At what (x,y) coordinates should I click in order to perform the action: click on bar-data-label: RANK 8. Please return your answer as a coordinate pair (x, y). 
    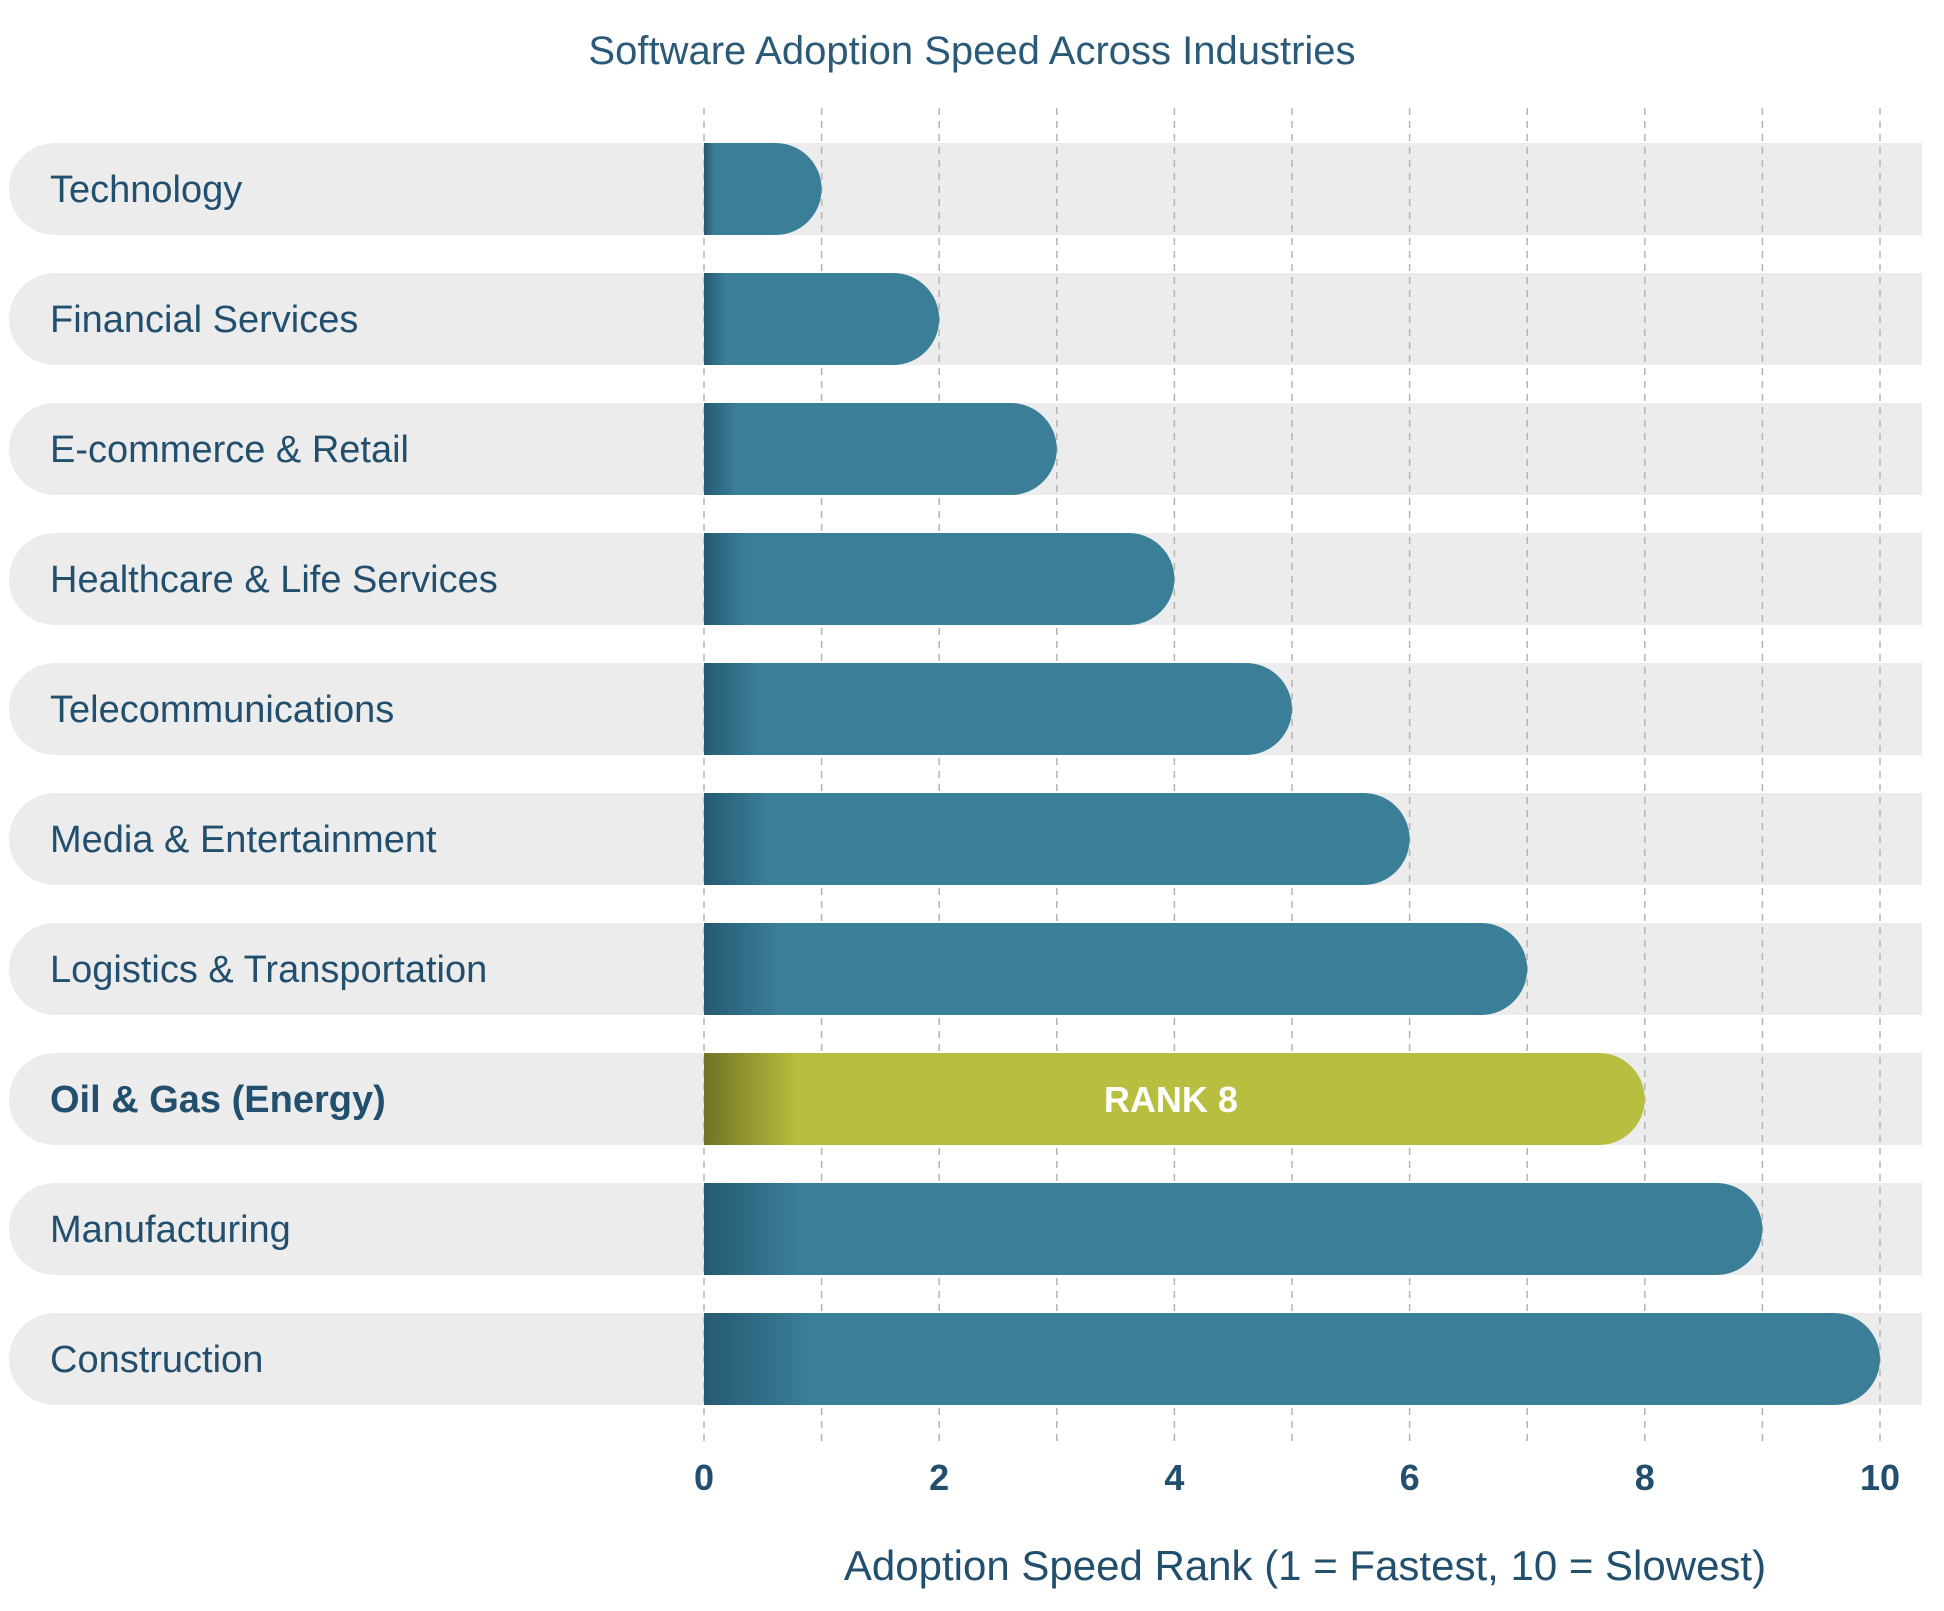
    Looking at the image, I should click on (1171, 1099).